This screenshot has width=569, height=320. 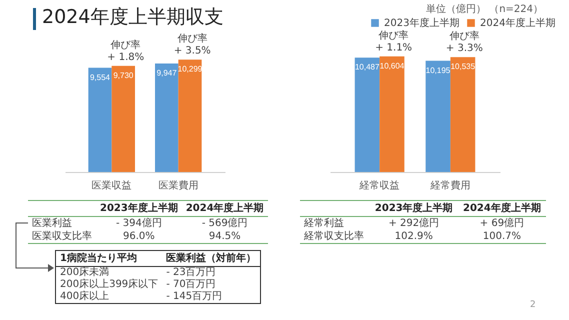 I want to click on text: 経常収支比率, so click(x=334, y=237).